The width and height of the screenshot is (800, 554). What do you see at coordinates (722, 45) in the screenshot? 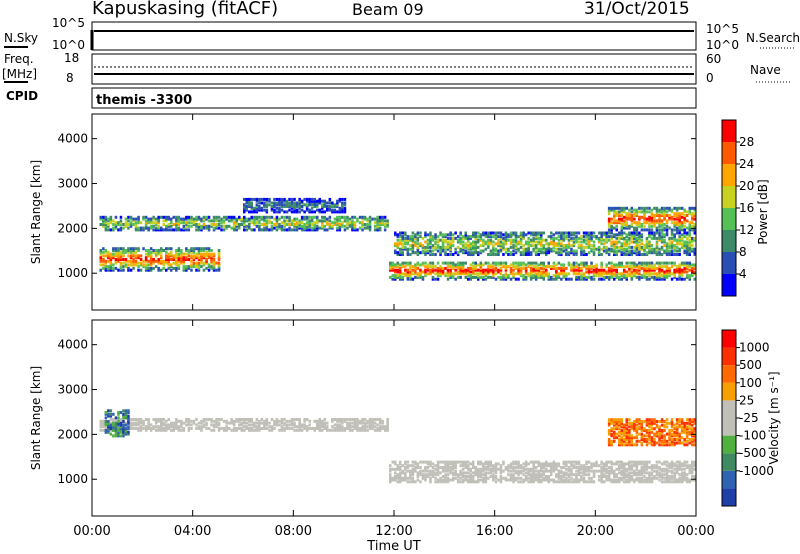
I see `noise-right-tick-bottom: 10^0` at bounding box center [722, 45].